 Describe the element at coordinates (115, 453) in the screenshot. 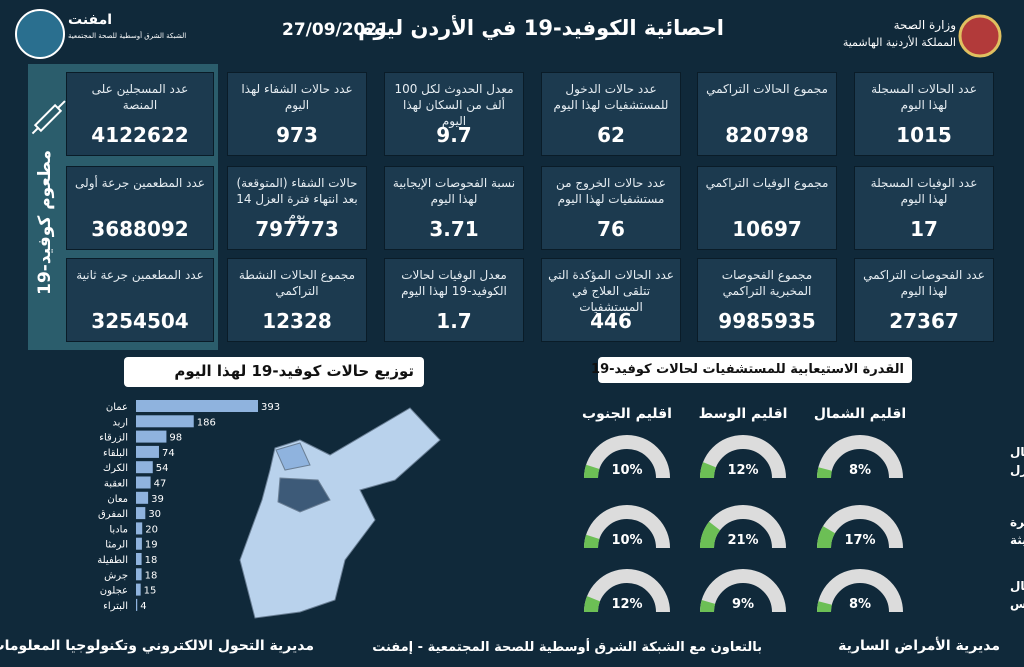

I see `category-label: البلقاء` at that location.